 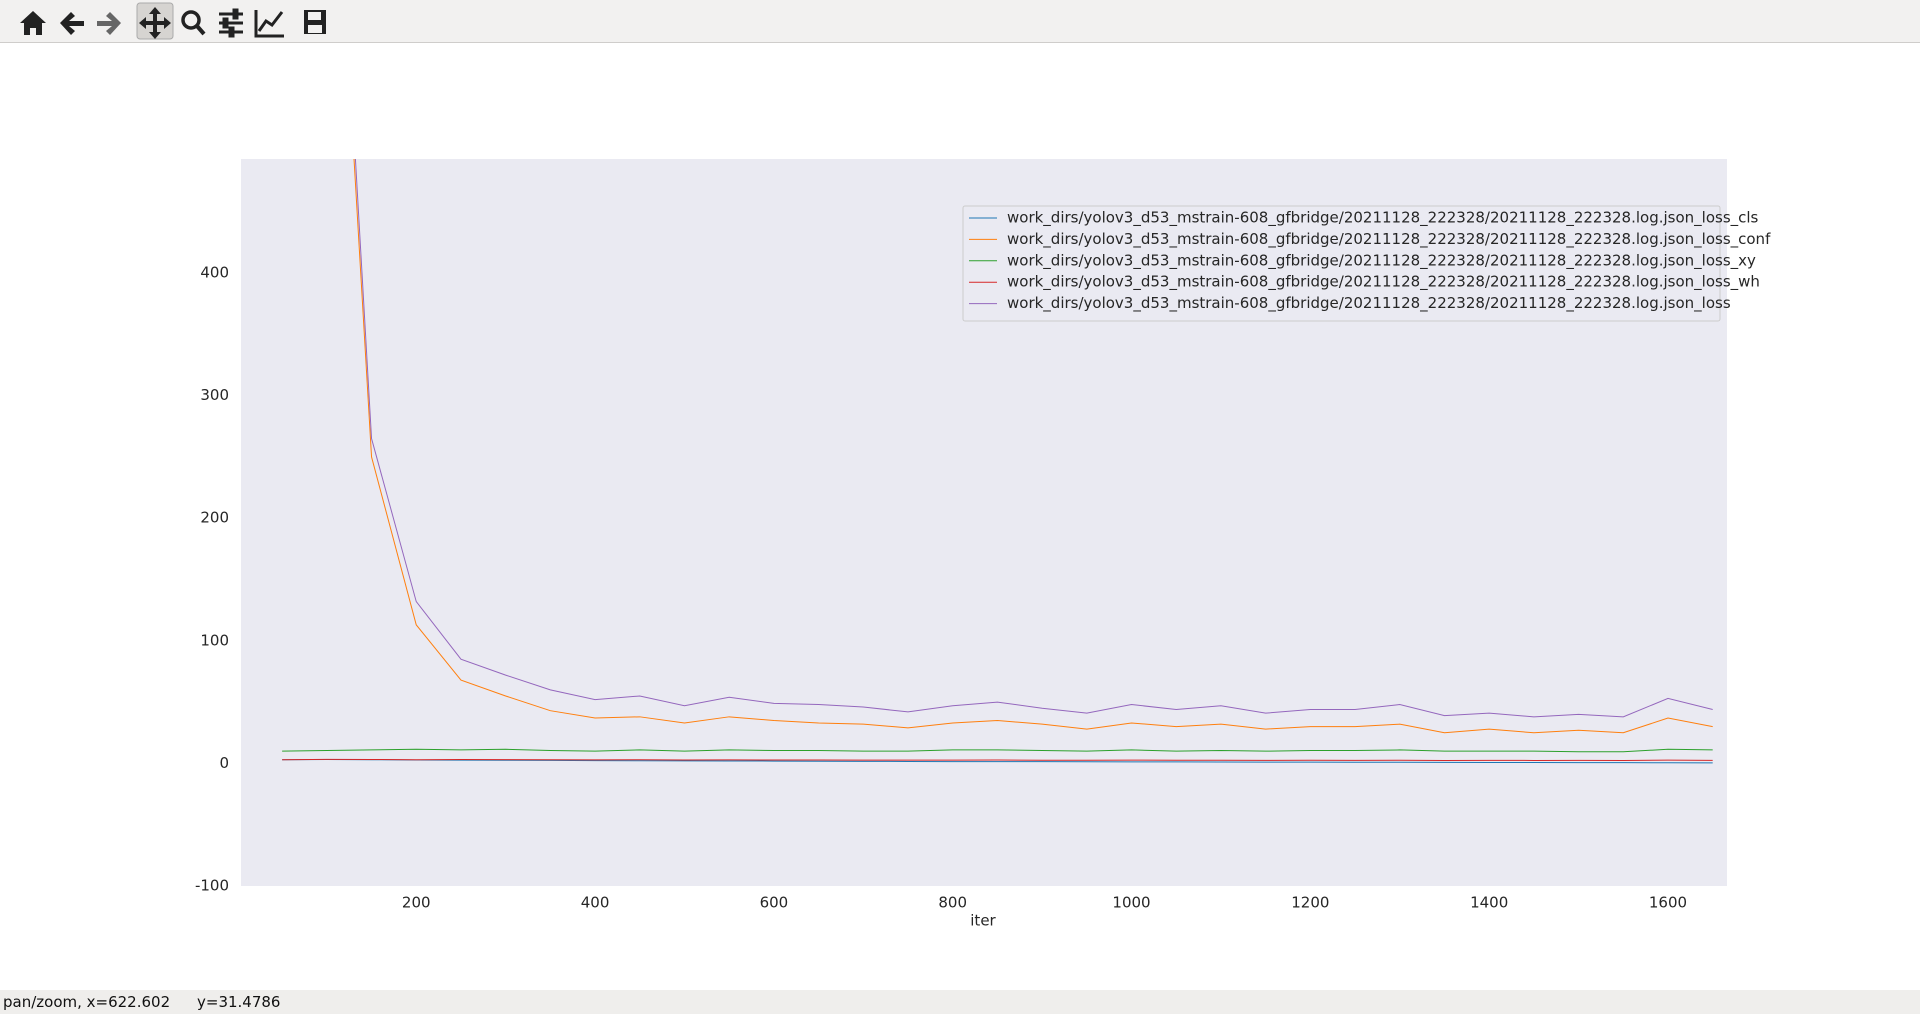 What do you see at coordinates (224, 763) in the screenshot?
I see `y-tick-label: 0` at bounding box center [224, 763].